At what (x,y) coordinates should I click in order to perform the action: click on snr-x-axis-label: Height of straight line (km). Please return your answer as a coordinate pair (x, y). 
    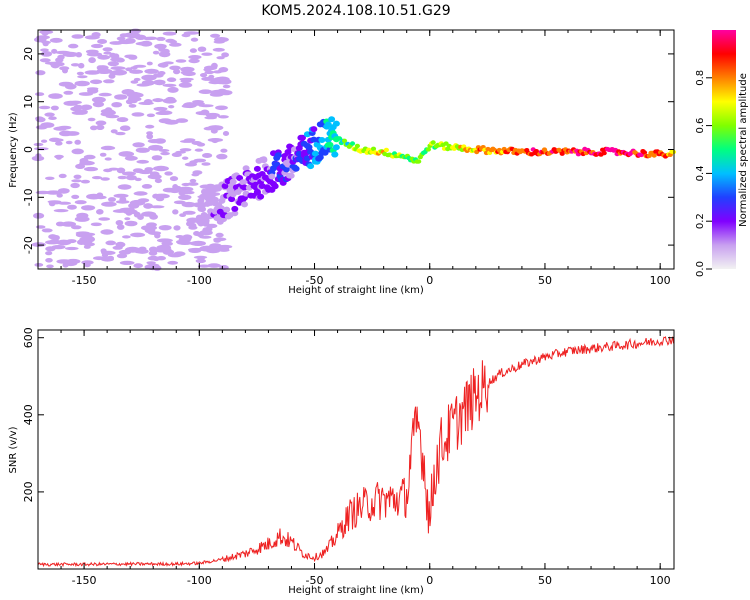
    Looking at the image, I should click on (356, 590).